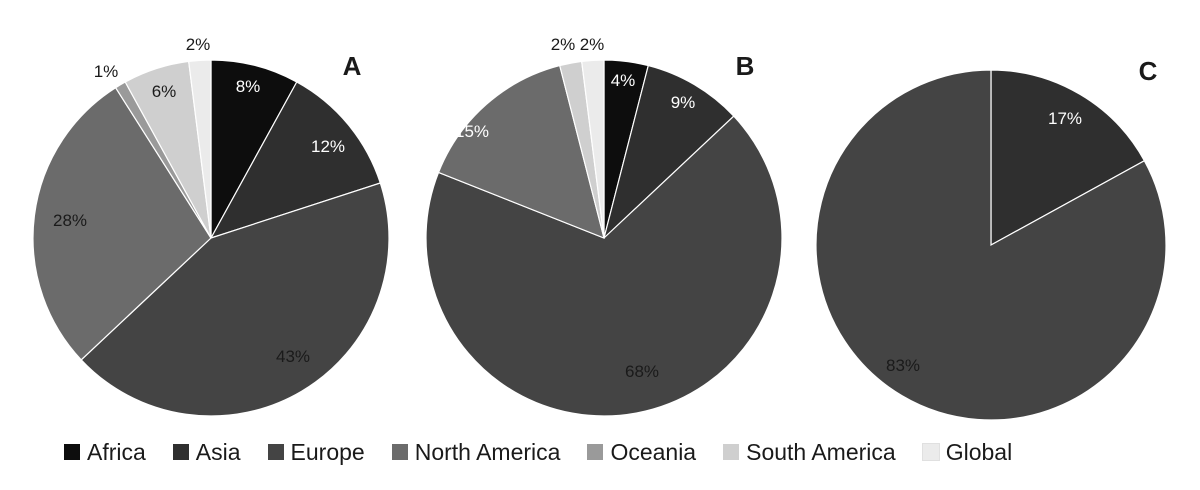 This screenshot has height=490, width=1200. What do you see at coordinates (164, 91) in the screenshot?
I see `data-label-A-south-america: 6%` at bounding box center [164, 91].